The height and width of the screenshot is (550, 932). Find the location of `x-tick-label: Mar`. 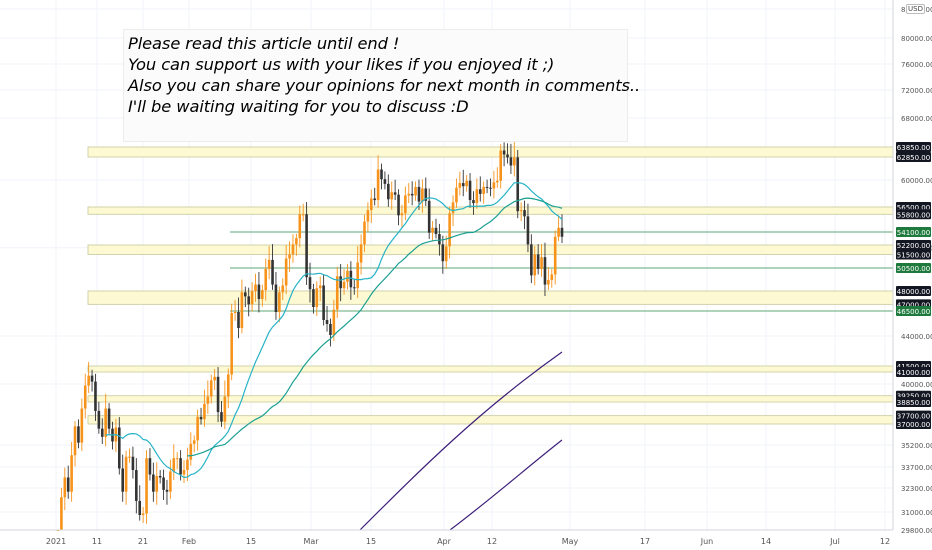

x-tick-label: Mar is located at coordinates (311, 541).